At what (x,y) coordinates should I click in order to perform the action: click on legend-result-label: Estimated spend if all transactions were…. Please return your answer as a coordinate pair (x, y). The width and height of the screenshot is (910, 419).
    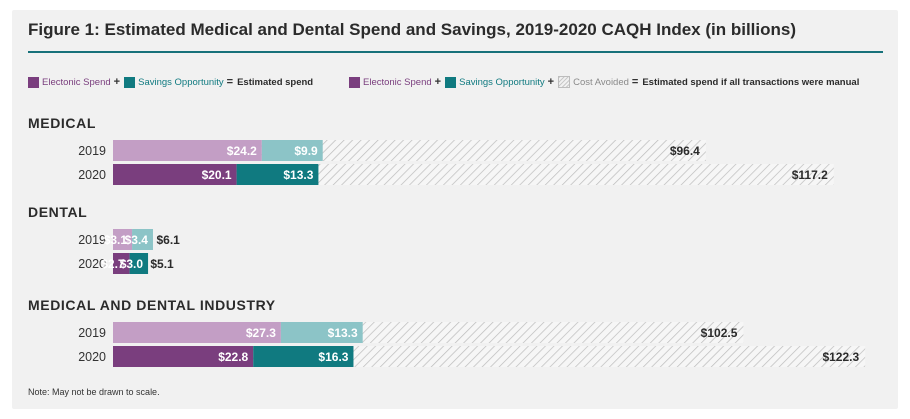
    Looking at the image, I should click on (751, 82).